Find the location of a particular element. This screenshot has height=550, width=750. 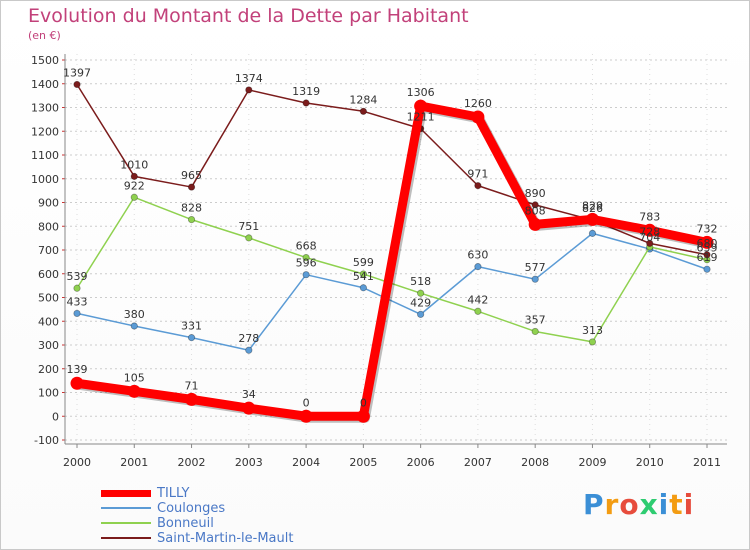

data-label-tilly: 71 is located at coordinates (192, 385).